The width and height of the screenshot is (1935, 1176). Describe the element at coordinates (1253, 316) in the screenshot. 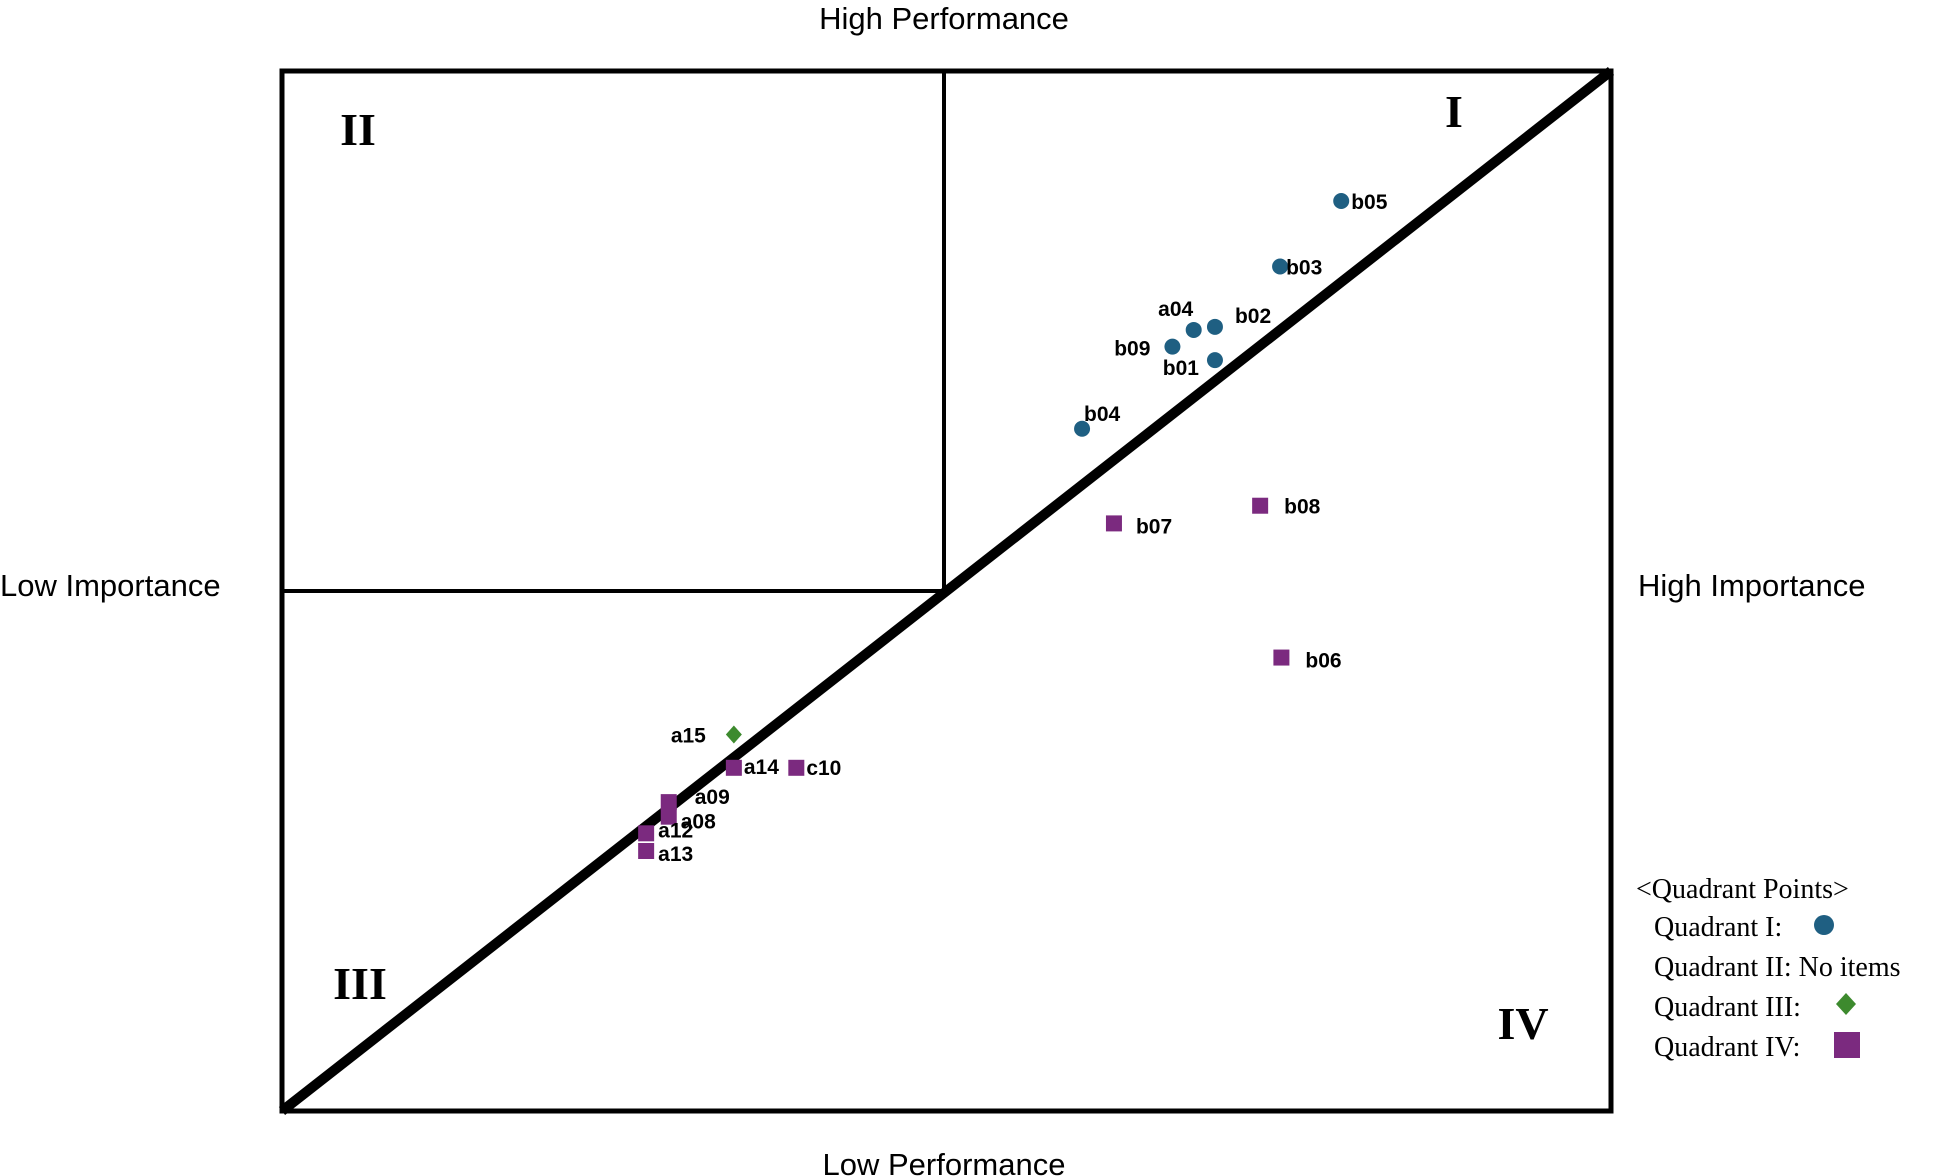

I see `point-label: b02` at that location.